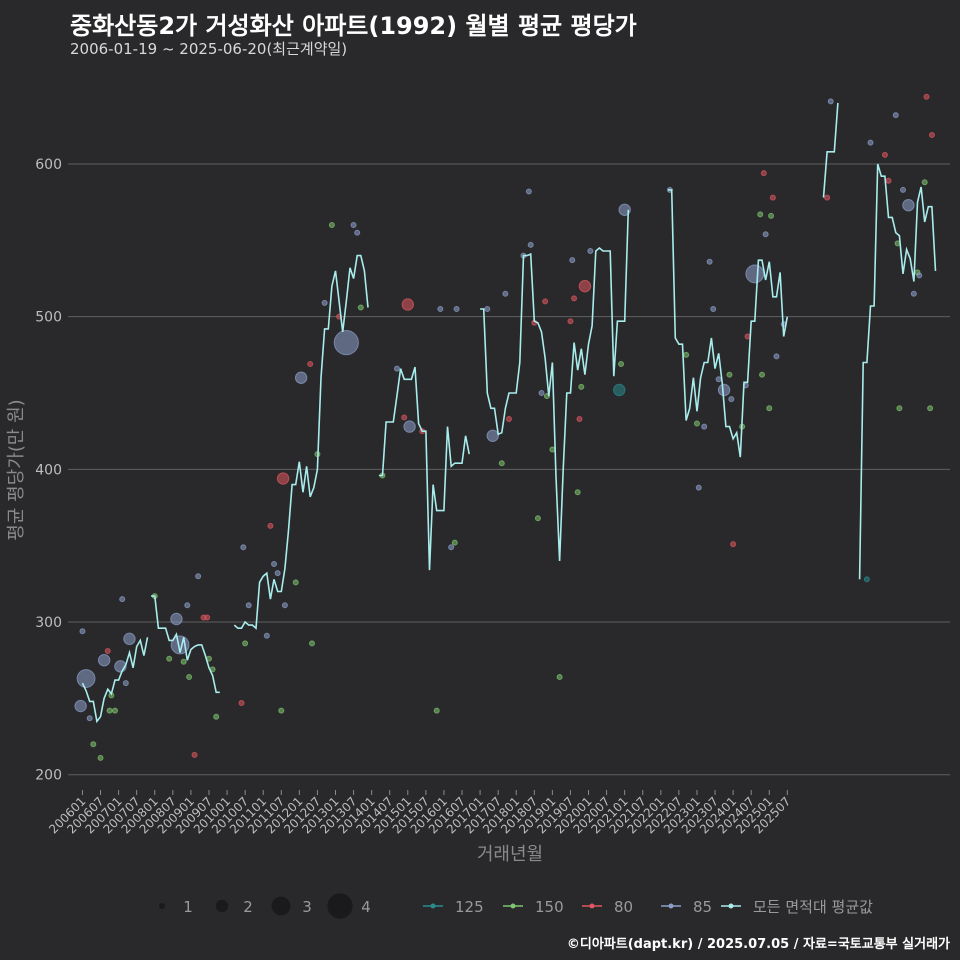 This screenshot has width=960, height=960. Describe the element at coordinates (549, 907) in the screenshot. I see `legend-series-label: 150` at that location.